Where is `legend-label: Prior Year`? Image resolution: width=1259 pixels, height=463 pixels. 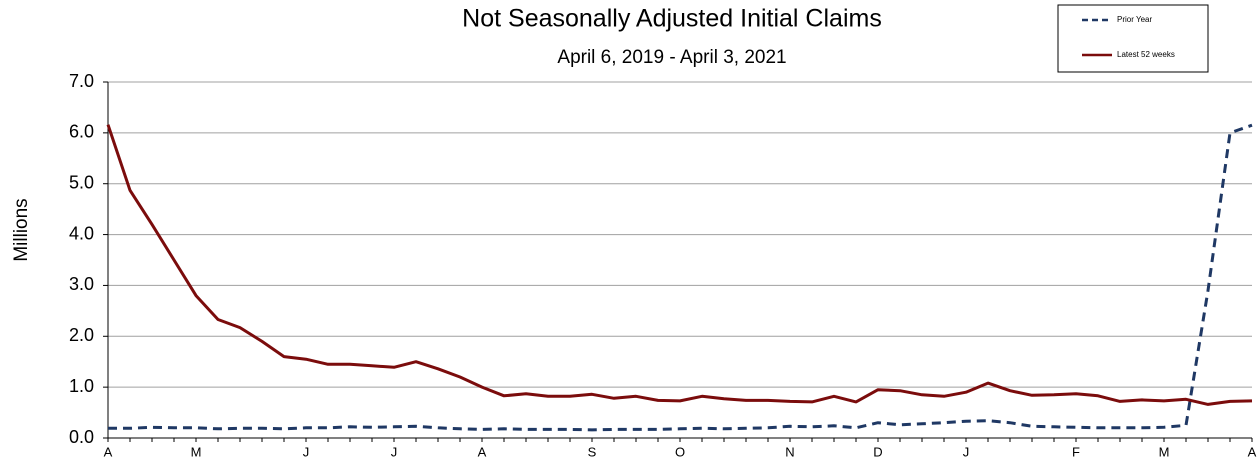
legend-label: Prior Year is located at coordinates (1134, 19).